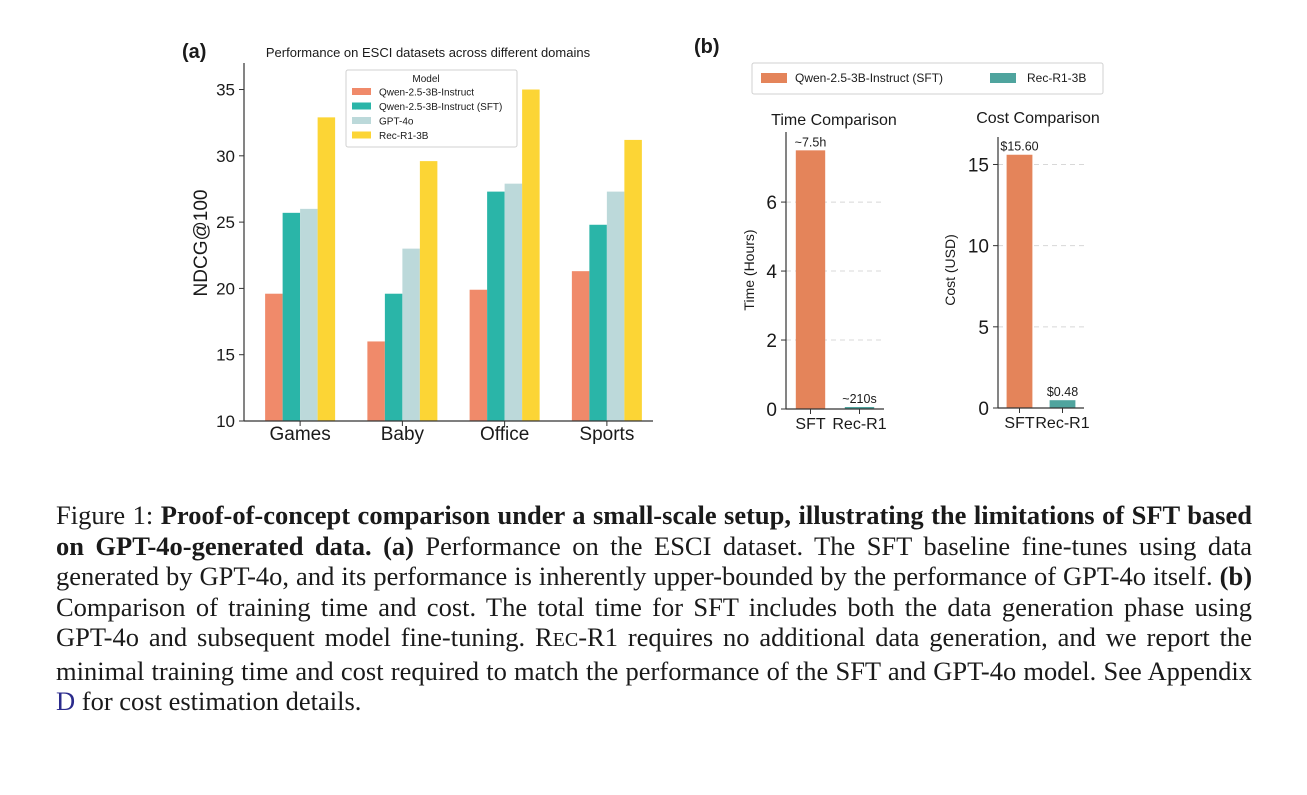 Image resolution: width=1307 pixels, height=795 pixels. What do you see at coordinates (576, 637) in the screenshot?
I see `caption-recr1: REC-R1` at bounding box center [576, 637].